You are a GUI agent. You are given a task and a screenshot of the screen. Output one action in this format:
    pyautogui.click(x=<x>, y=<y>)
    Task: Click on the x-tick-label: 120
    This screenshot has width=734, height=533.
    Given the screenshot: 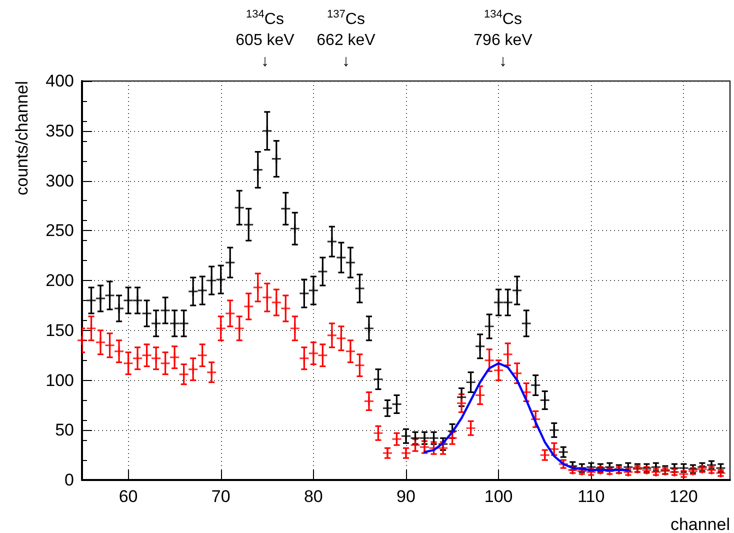 What is the action you would take?
    pyautogui.click(x=684, y=496)
    